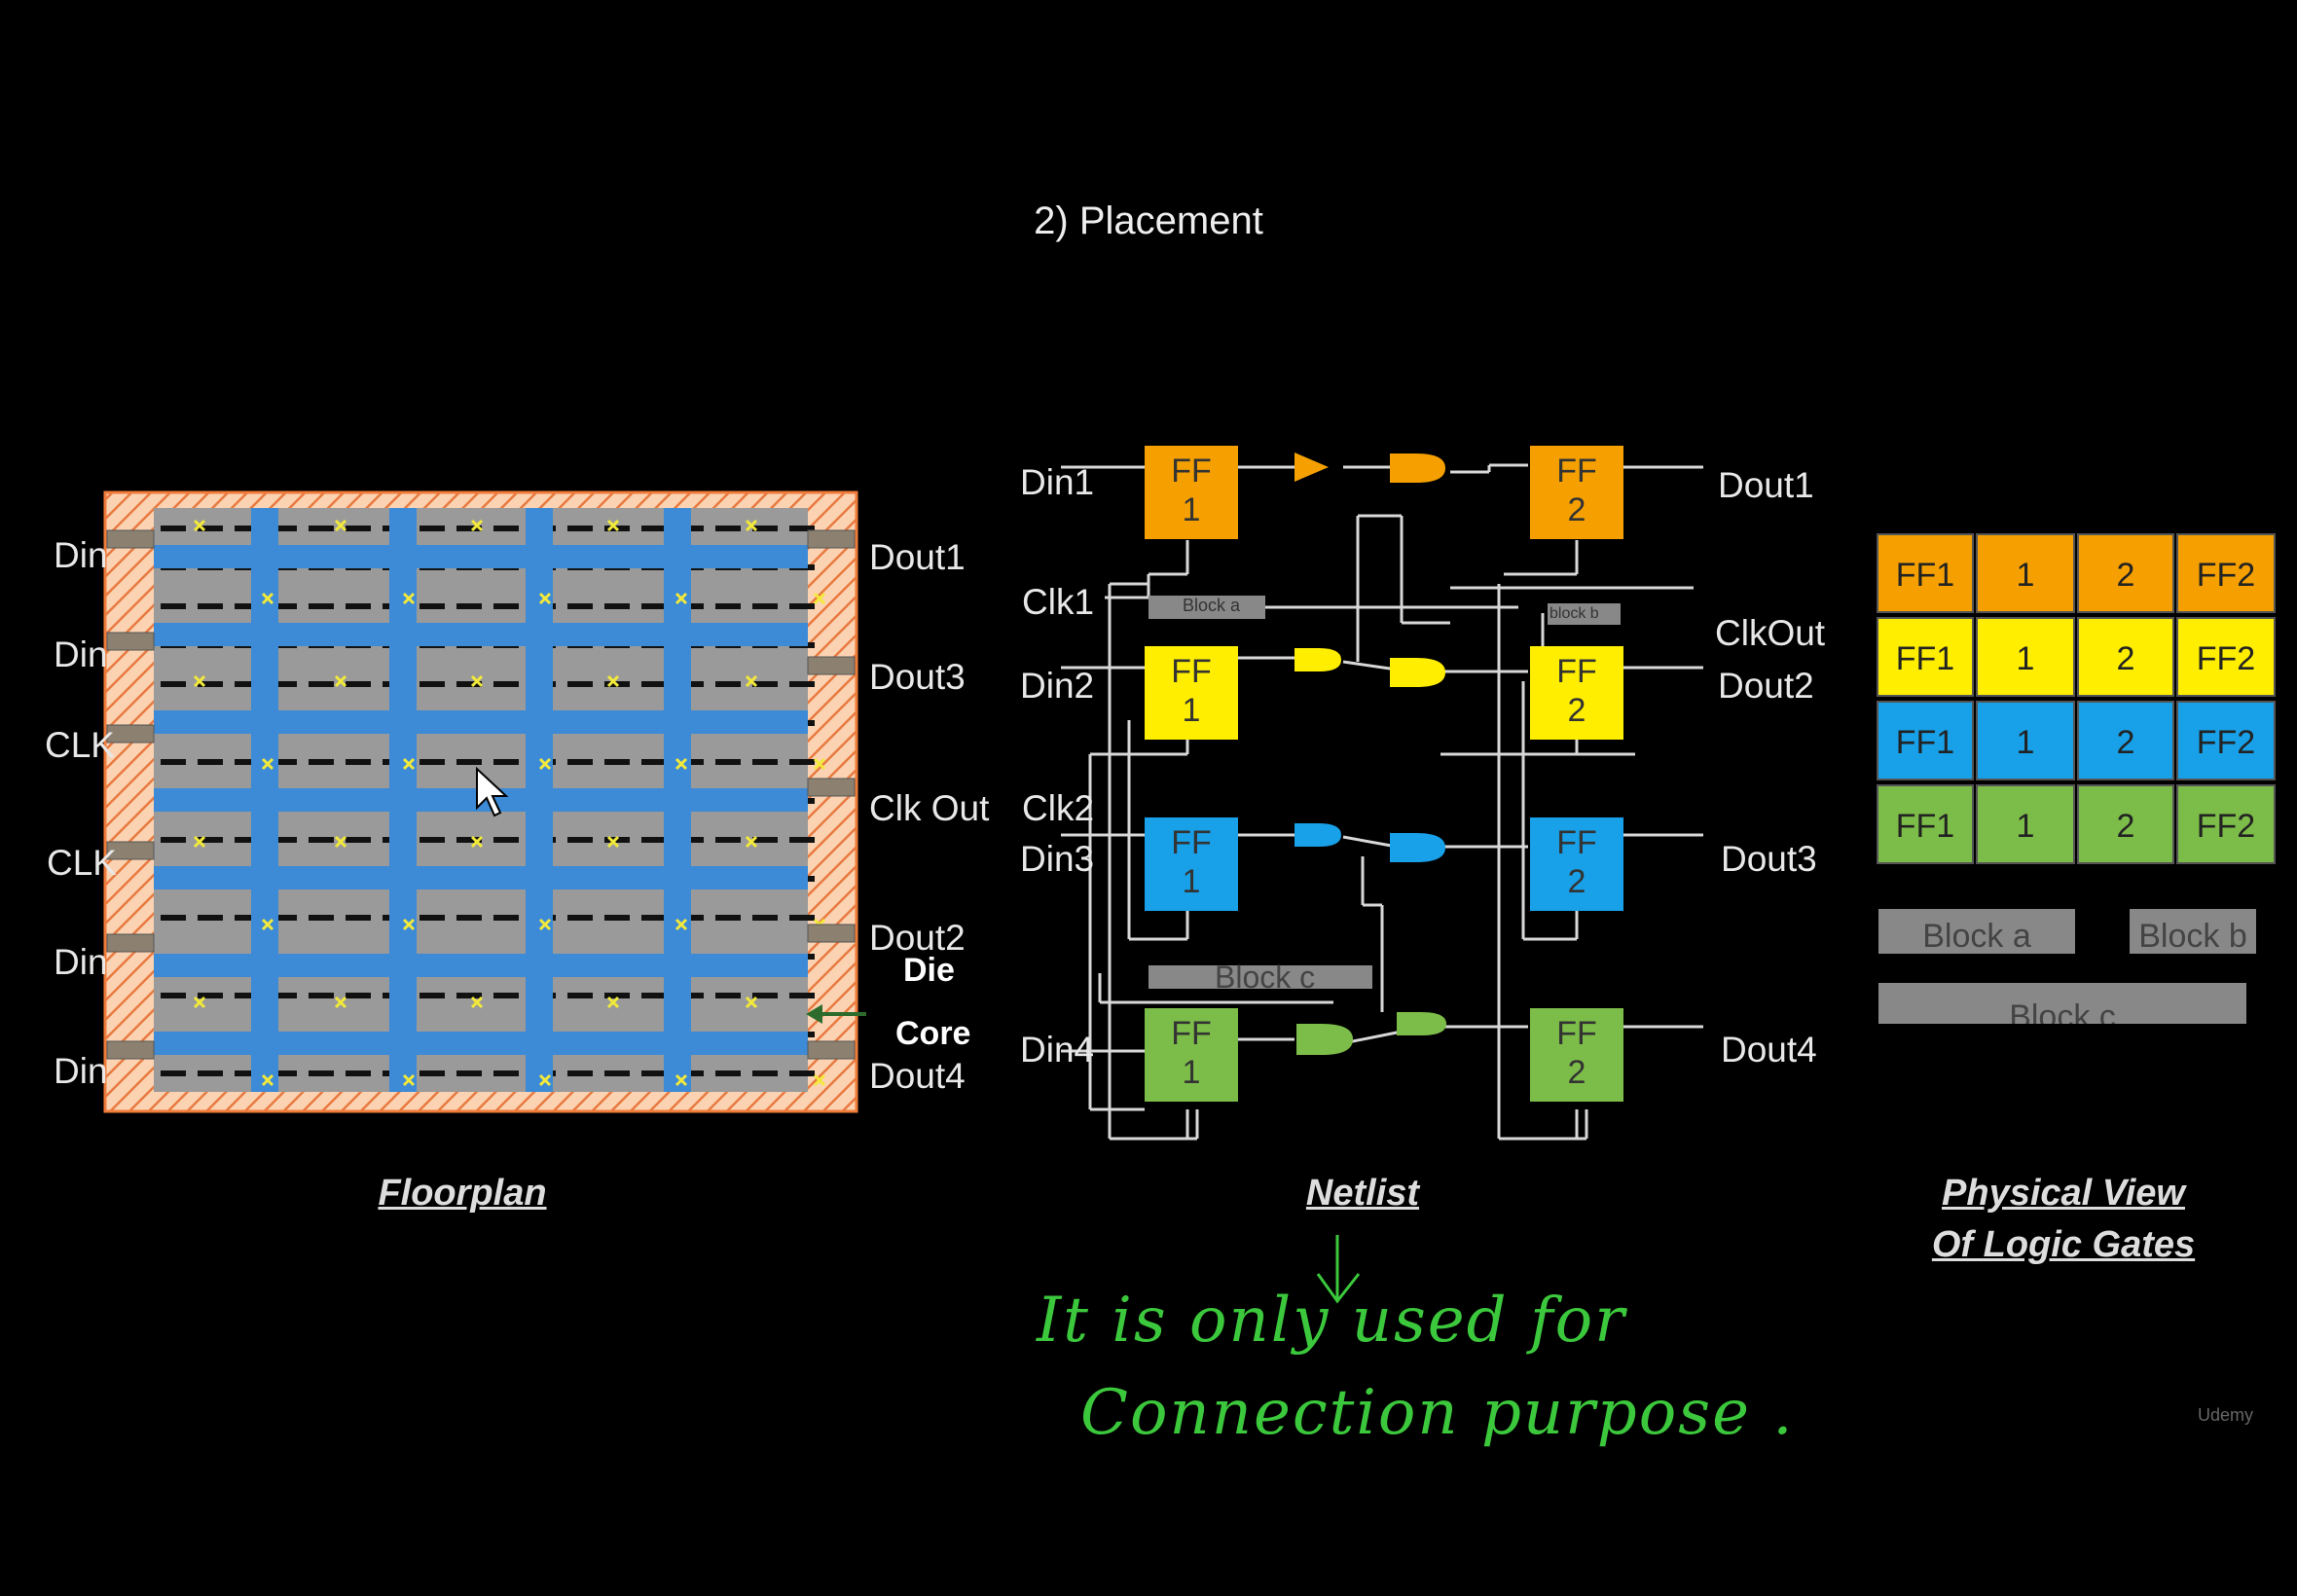 The height and width of the screenshot is (1596, 2297). I want to click on vertical-straps, so click(471, 800).